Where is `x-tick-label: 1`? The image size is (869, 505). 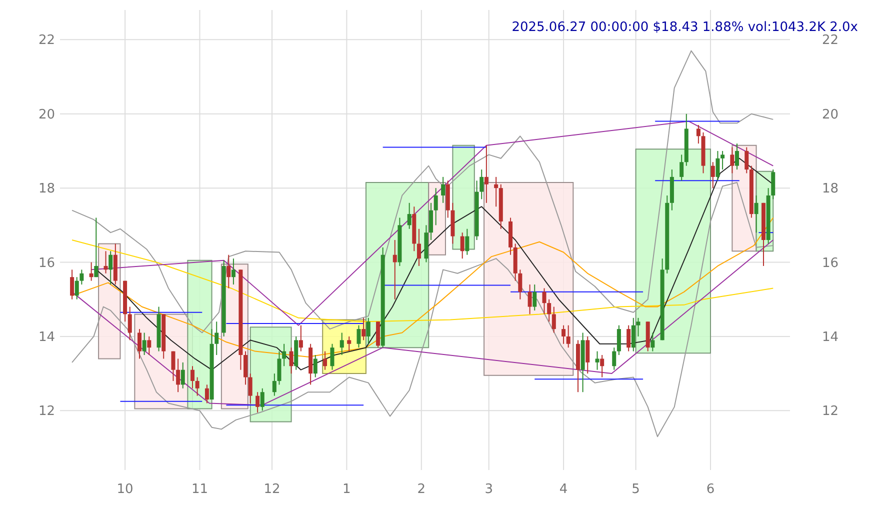
x-tick-label: 1 is located at coordinates (346, 489).